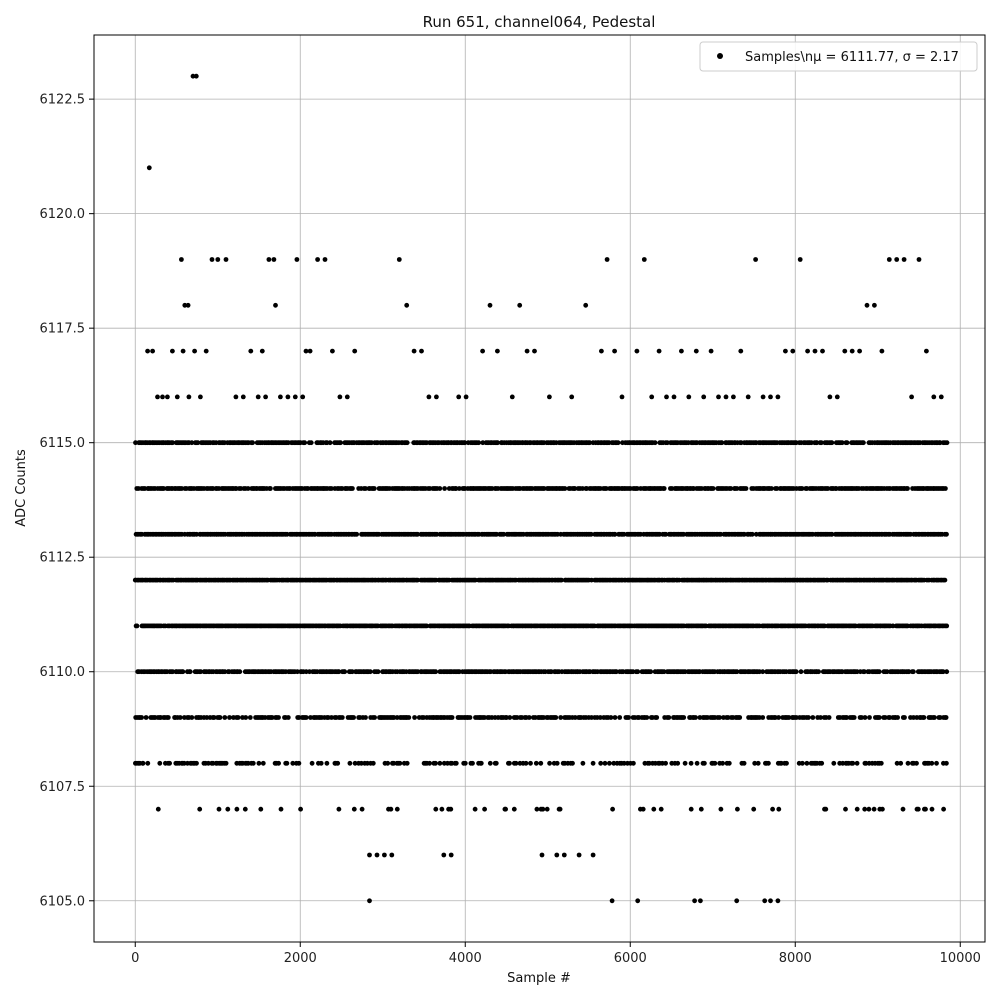  Describe the element at coordinates (300, 958) in the screenshot. I see `x-tick-label: 2000` at that location.